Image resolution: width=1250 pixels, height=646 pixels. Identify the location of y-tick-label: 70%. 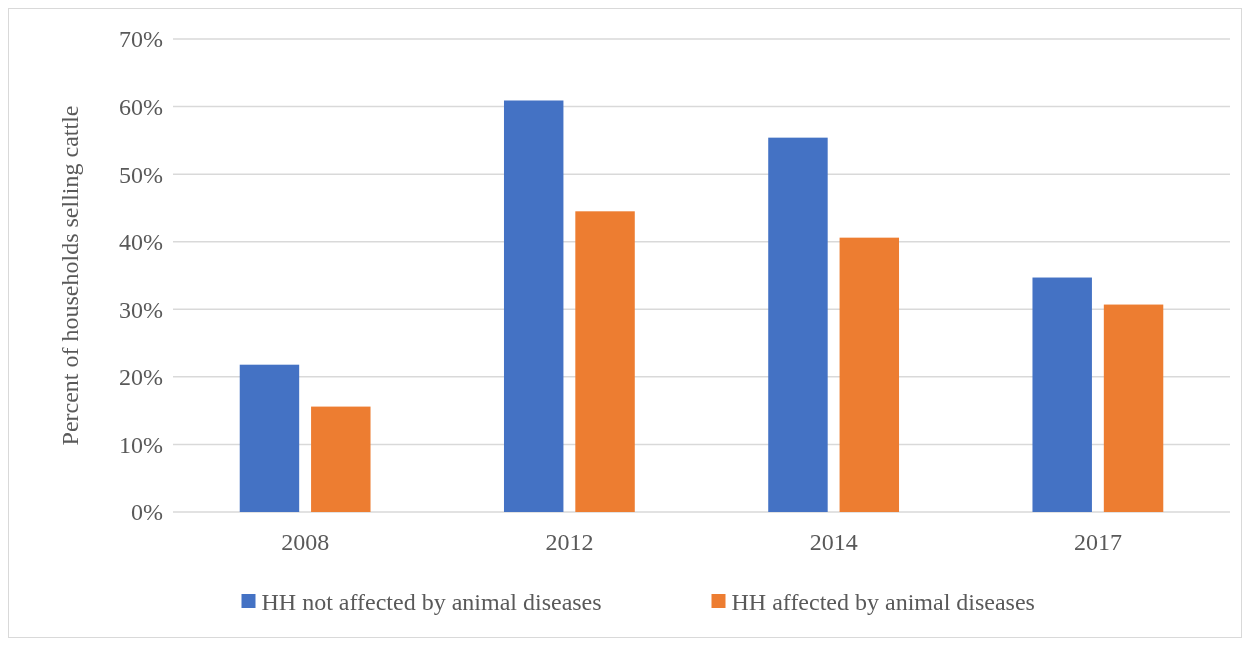
(141, 39).